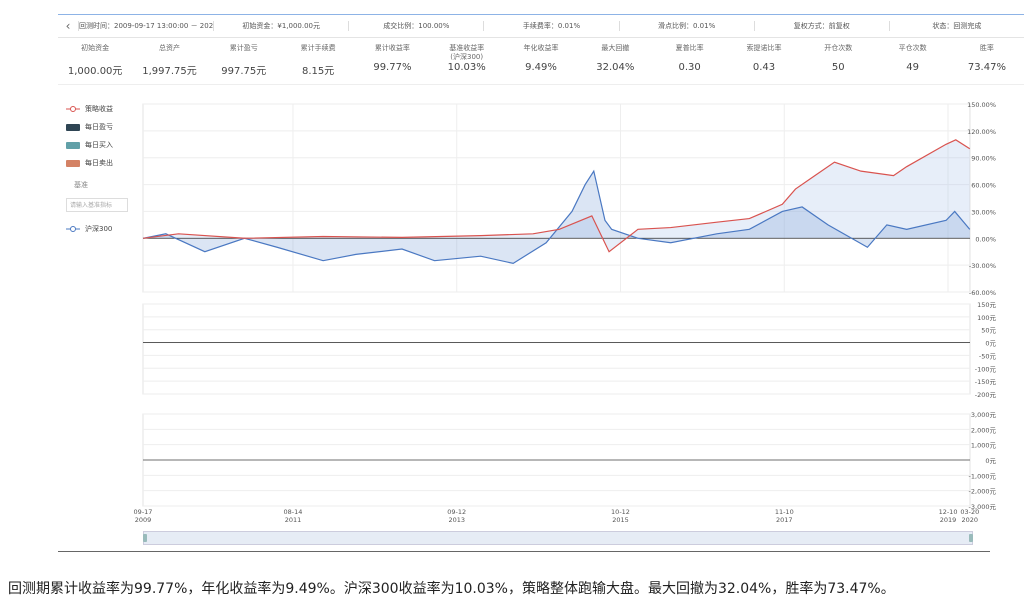 This screenshot has width=1032, height=602. I want to click on stat-value: 73.47%, so click(986, 67).